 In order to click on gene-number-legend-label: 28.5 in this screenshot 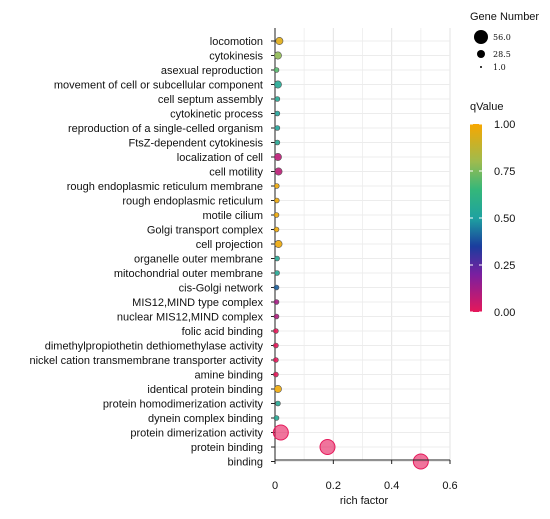, I will do `click(502, 54)`.